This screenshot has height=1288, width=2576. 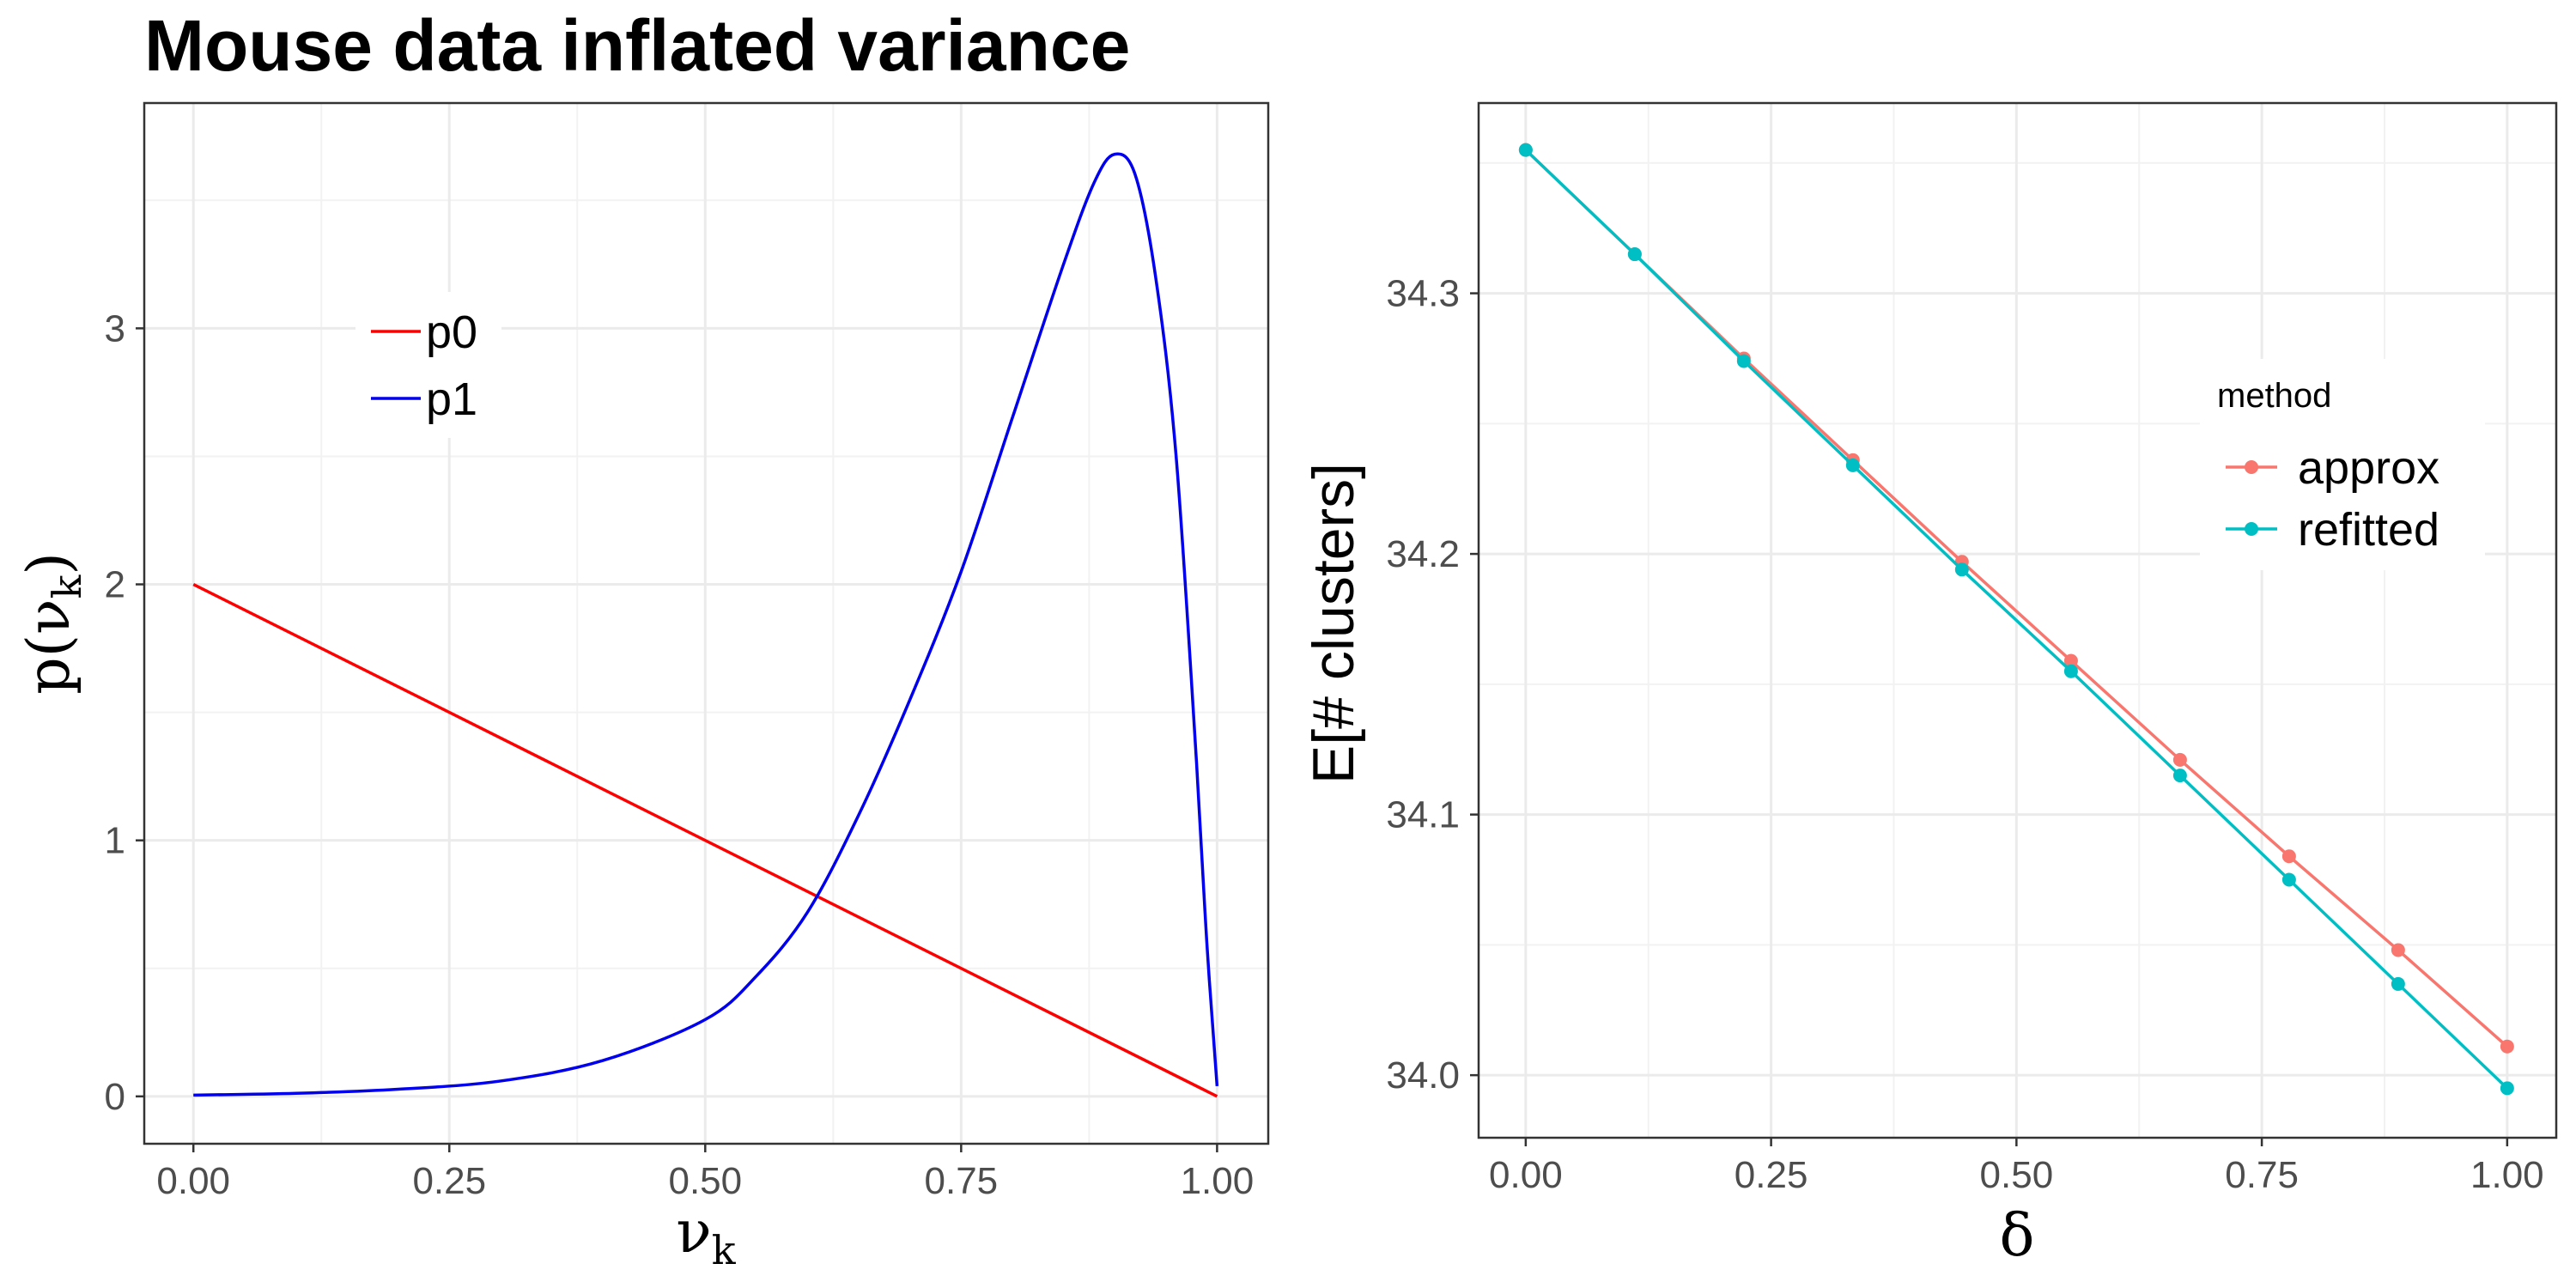 I want to click on left-legend-label-p1: p1, so click(x=452, y=399).